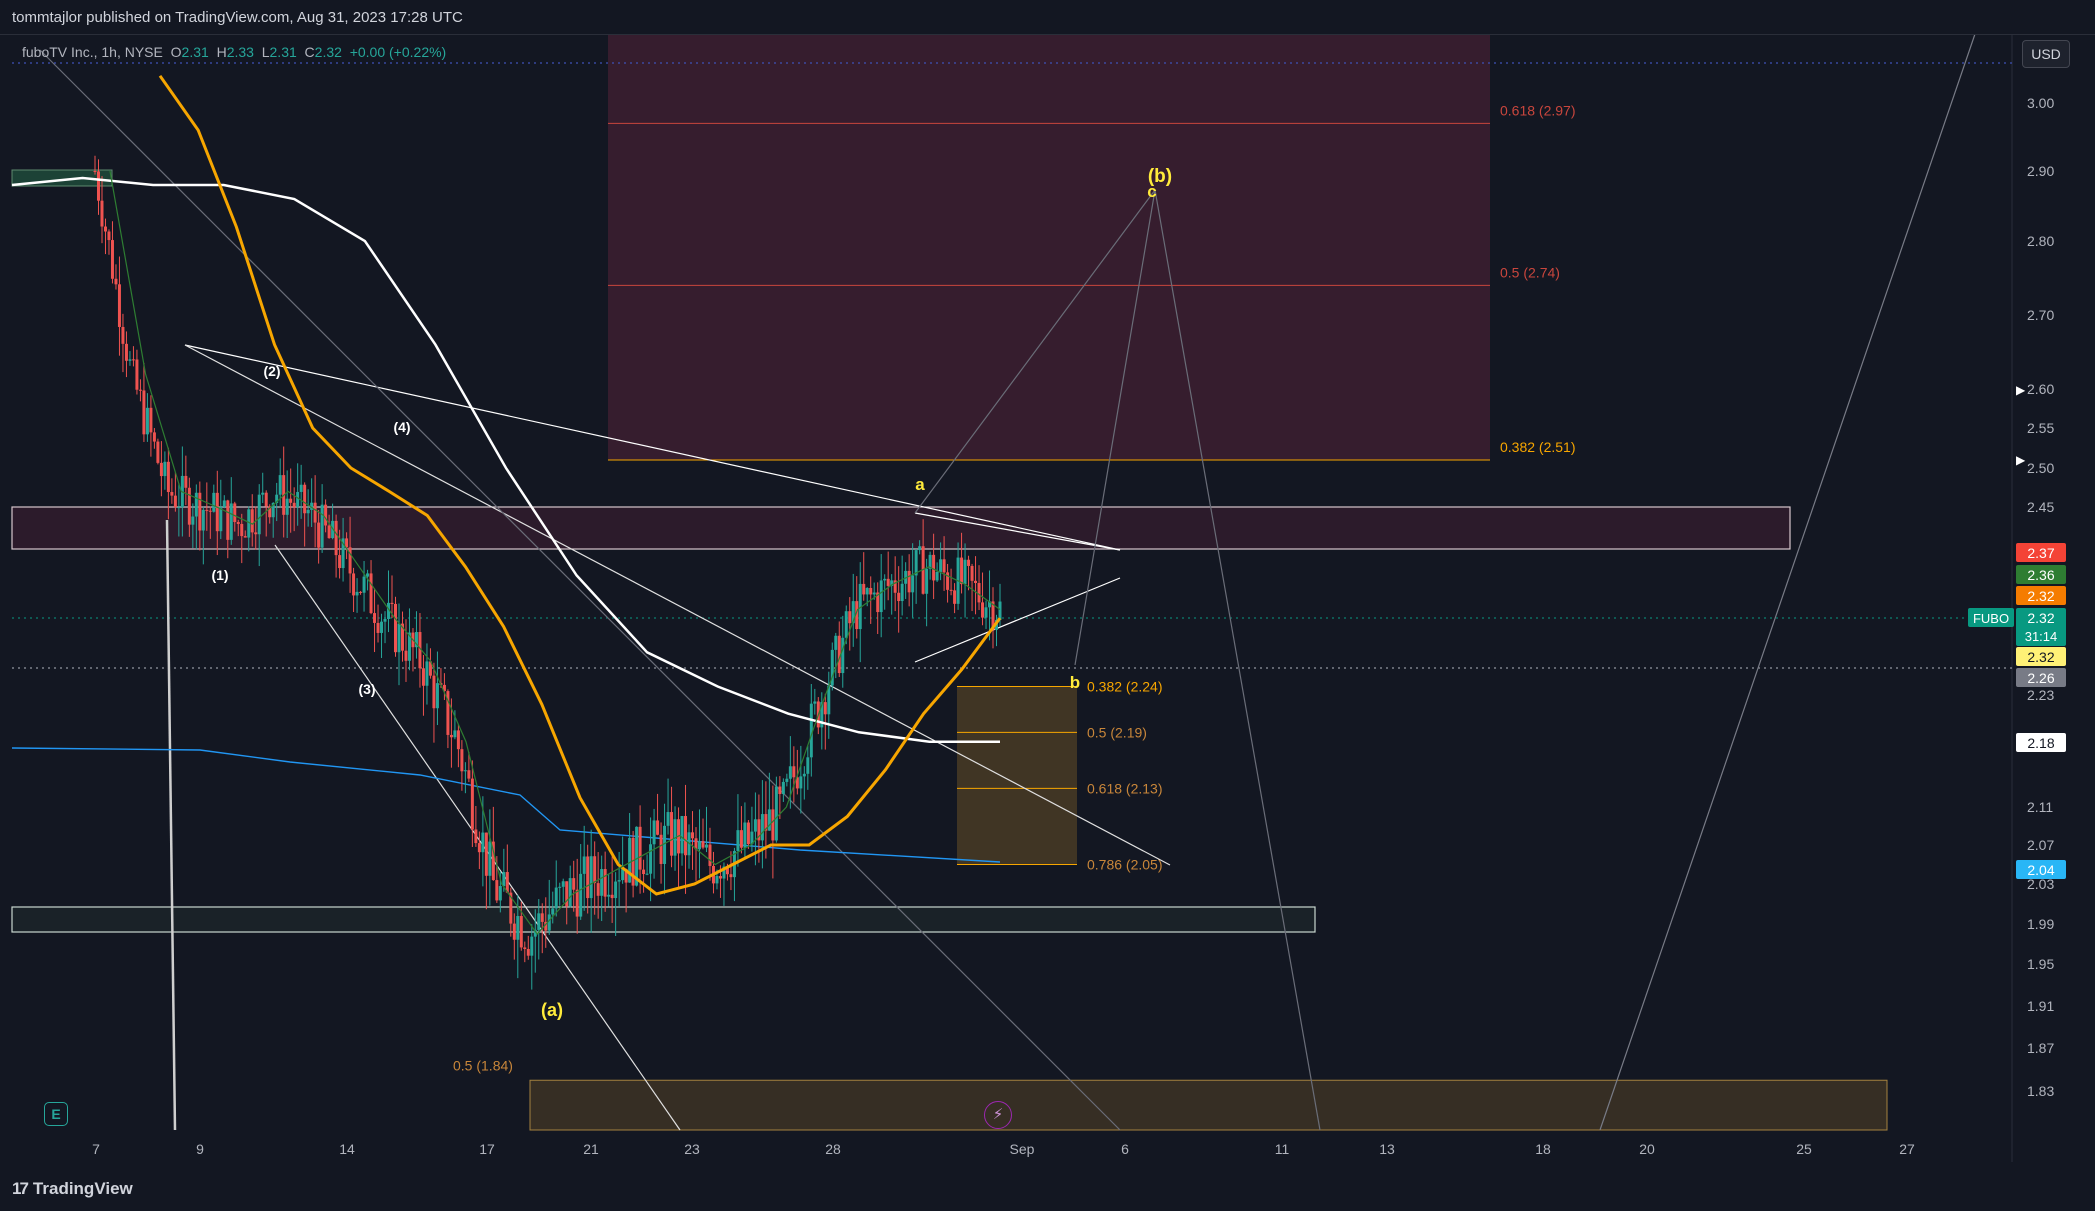 The height and width of the screenshot is (1211, 2095). I want to click on currency-button: USD, so click(2046, 54).